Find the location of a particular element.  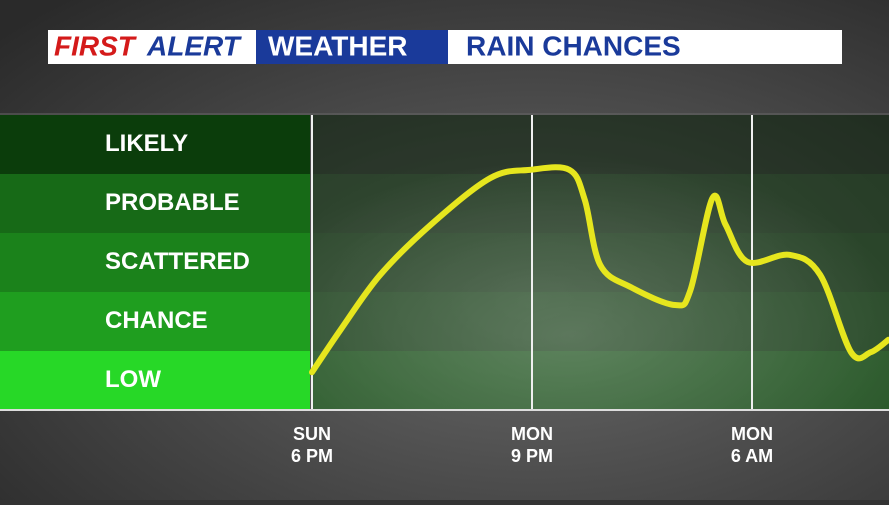

x-tick-time: 9 PM is located at coordinates (532, 456).